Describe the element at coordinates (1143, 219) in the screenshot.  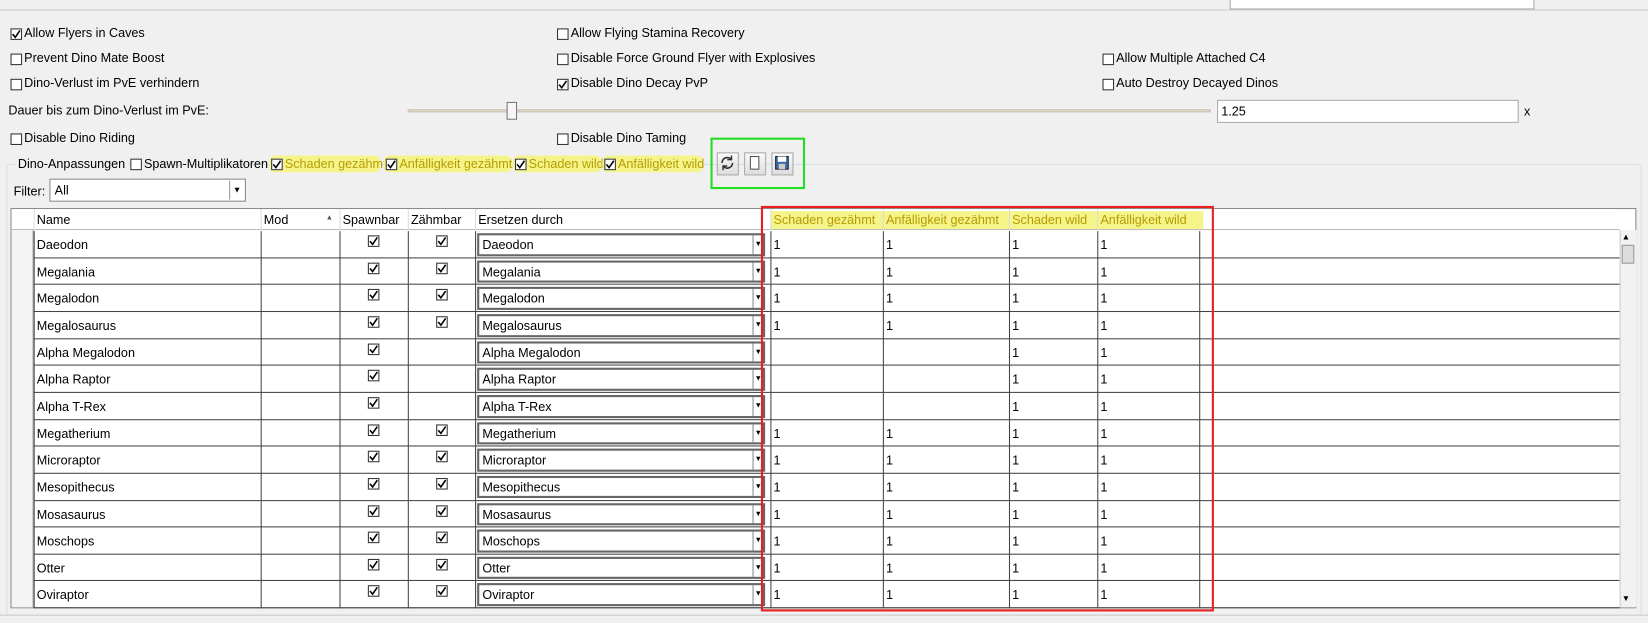
I see `column-header: Anfälligkeit wild` at that location.